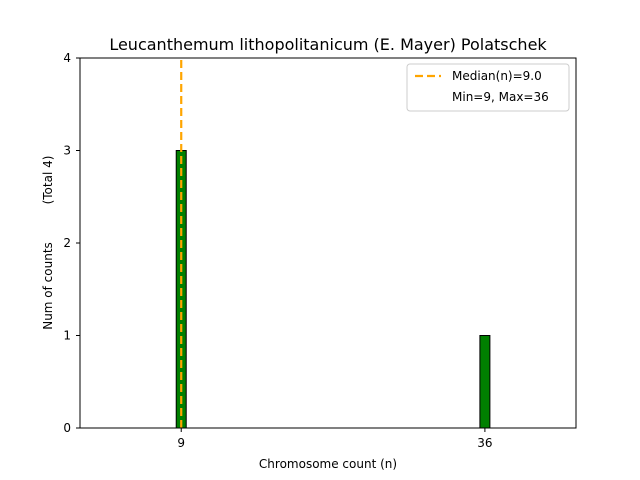 Image resolution: width=640 pixels, height=480 pixels. I want to click on legend: Median(n)=9.0 Min=9, Max=36, so click(488, 87).